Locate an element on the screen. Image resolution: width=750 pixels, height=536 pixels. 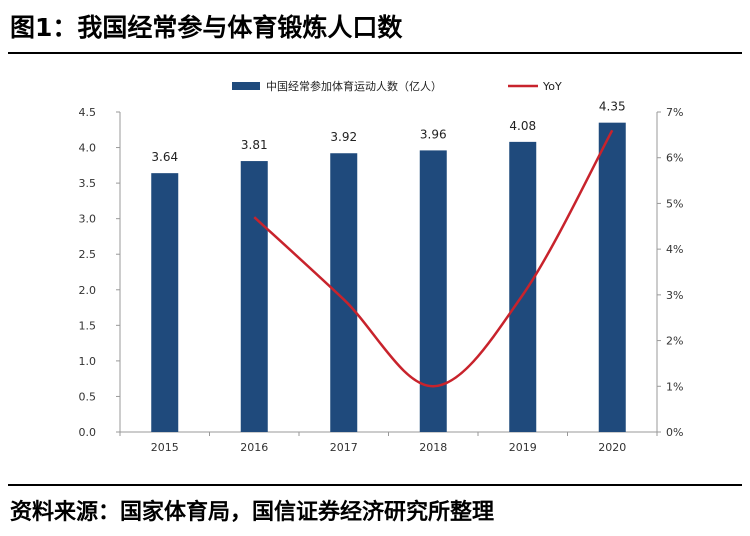
top-rule is located at coordinates (375, 53).